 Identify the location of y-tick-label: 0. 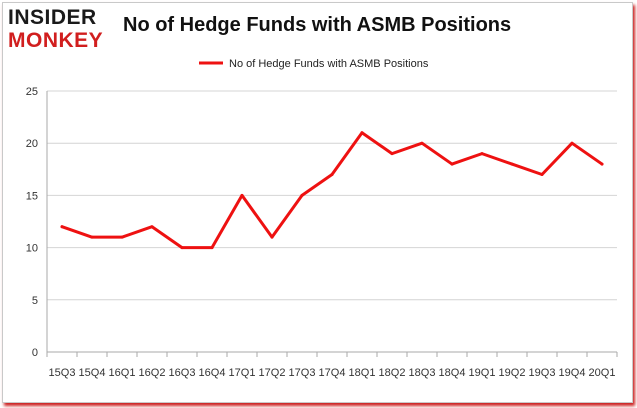
(35, 353).